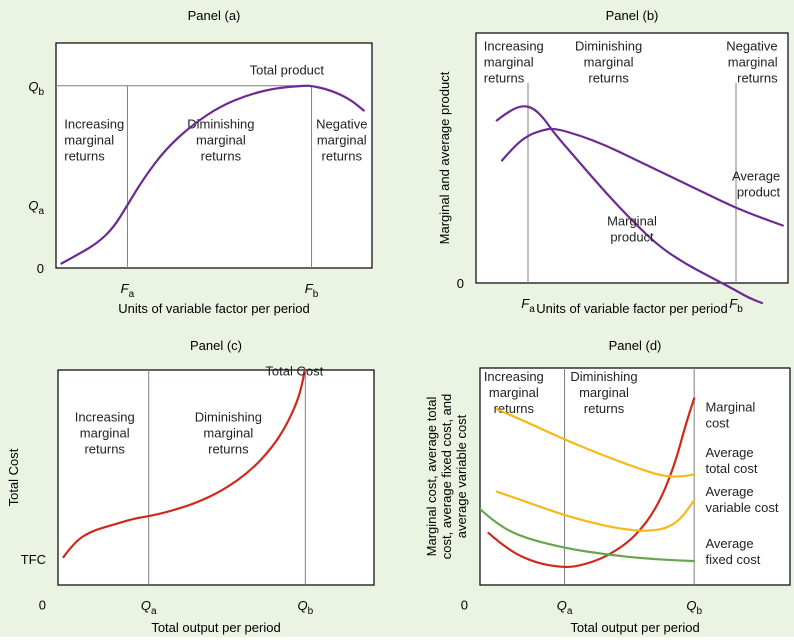 The width and height of the screenshot is (794, 642). What do you see at coordinates (731, 468) in the screenshot?
I see `series-label-line: total cost` at bounding box center [731, 468].